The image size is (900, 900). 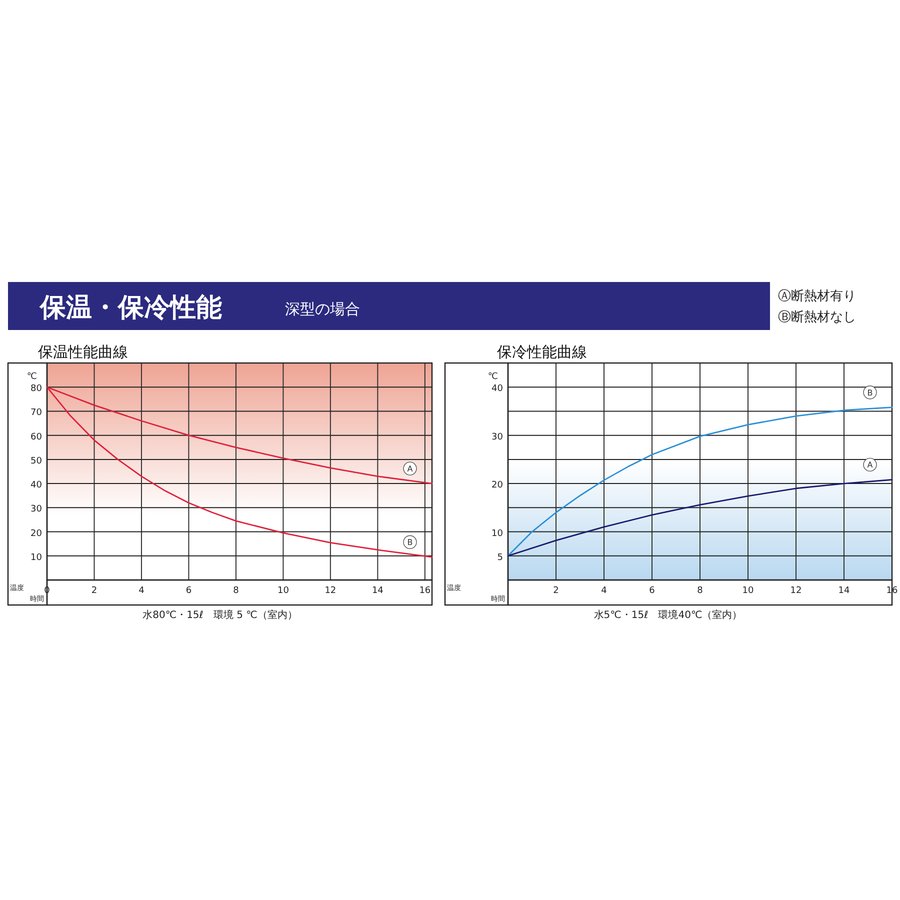 I want to click on x-tick-label: 16, so click(x=425, y=591).